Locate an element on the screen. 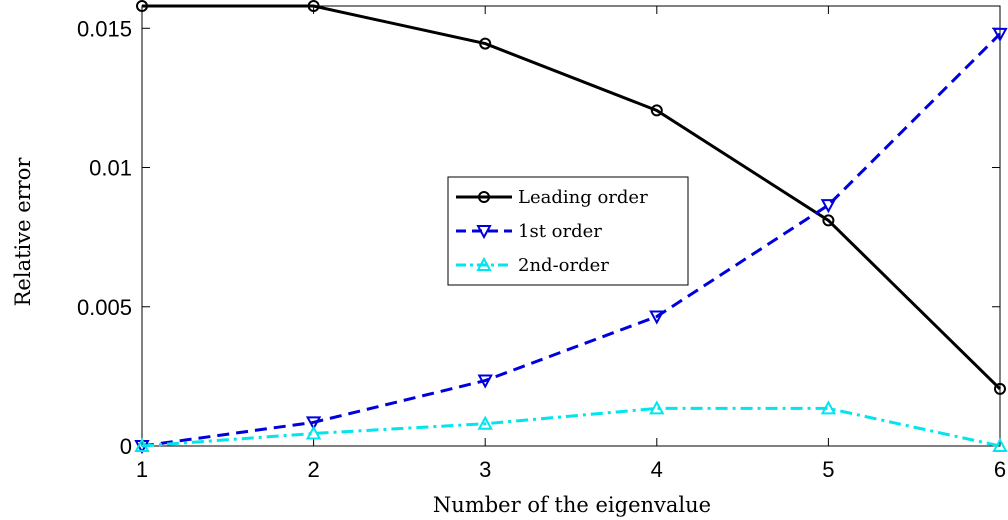  x-tick-label: 6 is located at coordinates (1000, 469).